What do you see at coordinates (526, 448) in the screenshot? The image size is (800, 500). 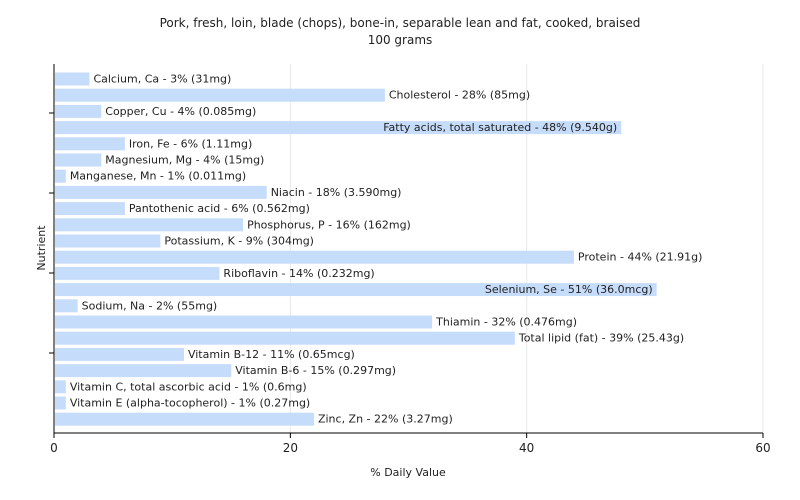 I see `x-tick-label: 40` at bounding box center [526, 448].